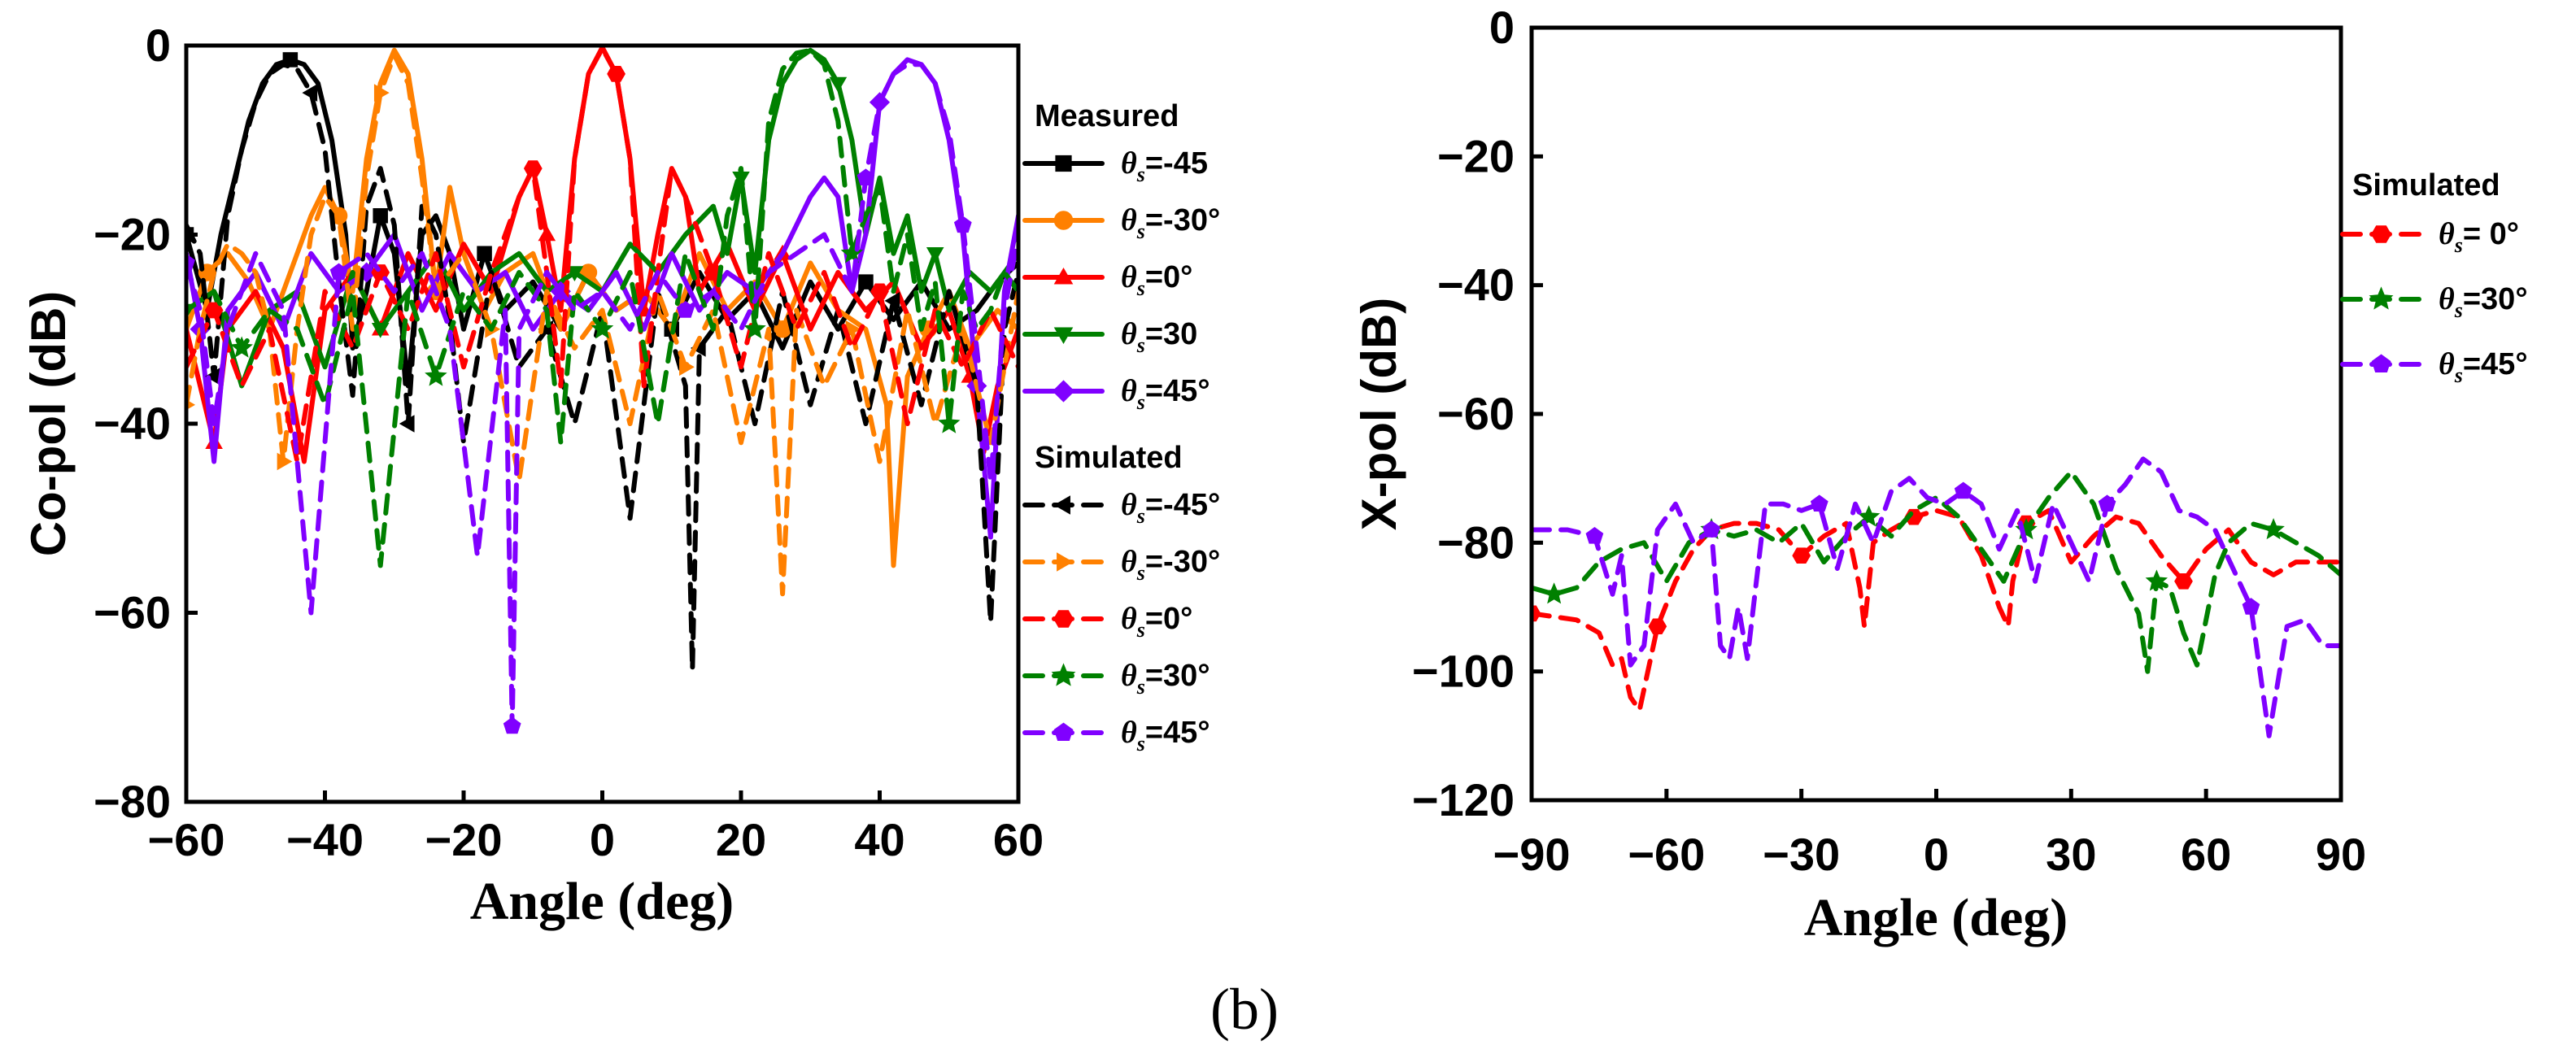  I want to click on co-pol-series-0-point, so click(484, 253).